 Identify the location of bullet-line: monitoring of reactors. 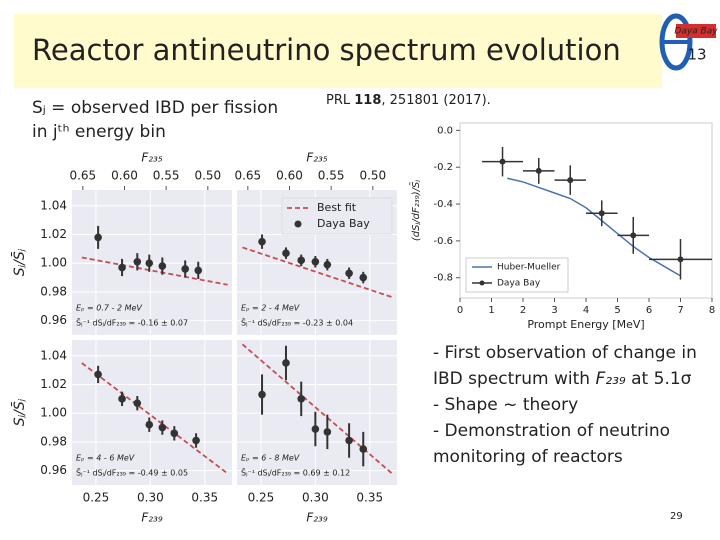
(528, 457).